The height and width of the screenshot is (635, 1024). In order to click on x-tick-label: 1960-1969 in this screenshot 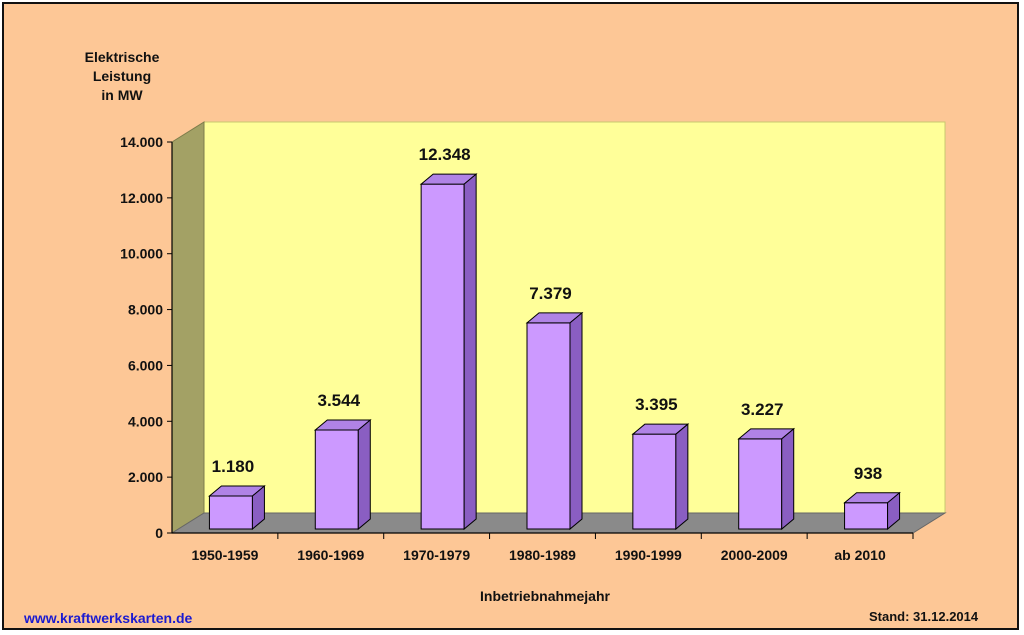, I will do `click(330, 555)`.